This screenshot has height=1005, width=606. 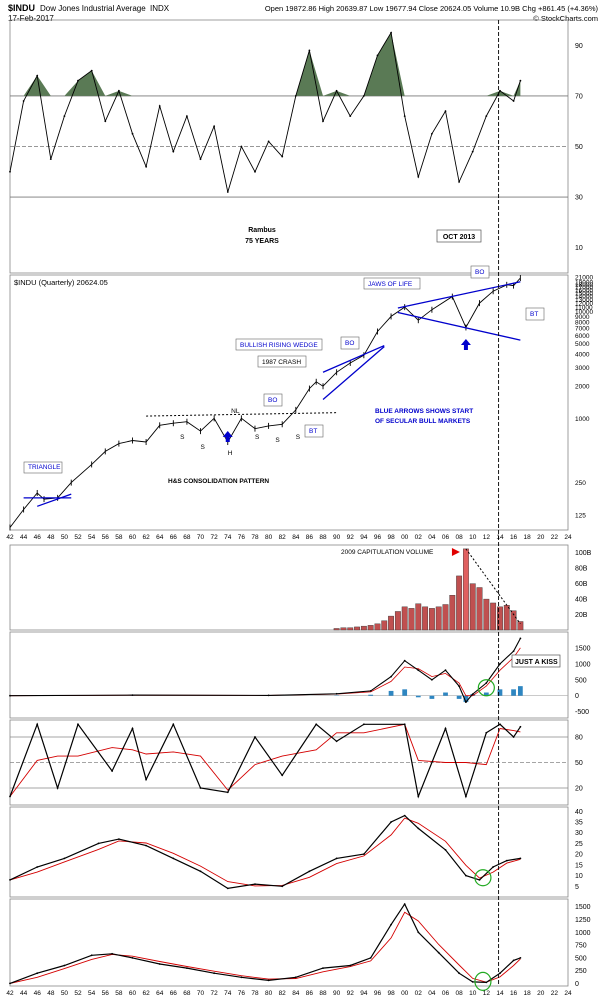 I want to click on price-x-tick-19: 80, so click(x=269, y=537).